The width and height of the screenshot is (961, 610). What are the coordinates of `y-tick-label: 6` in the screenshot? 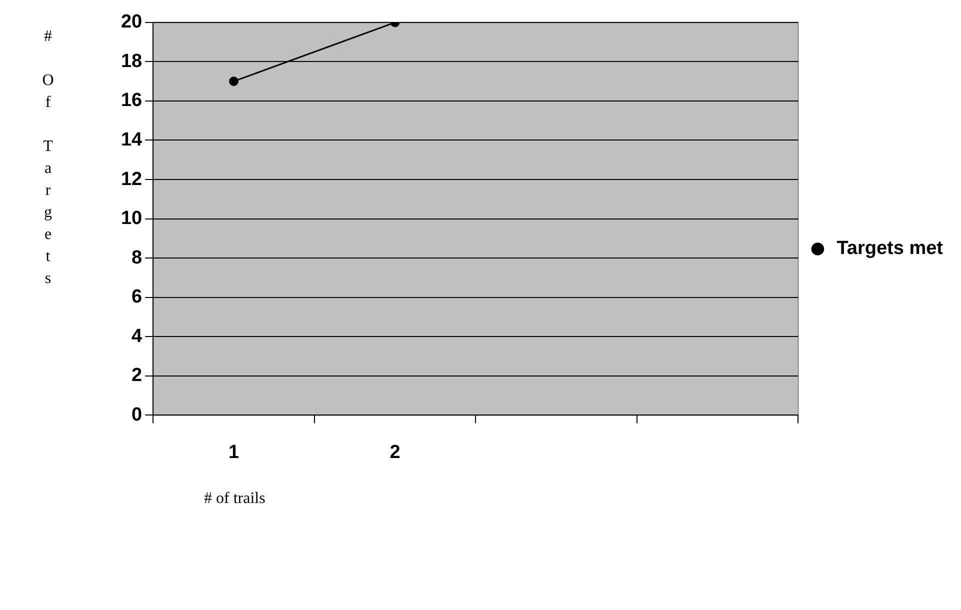 It's located at (137, 297).